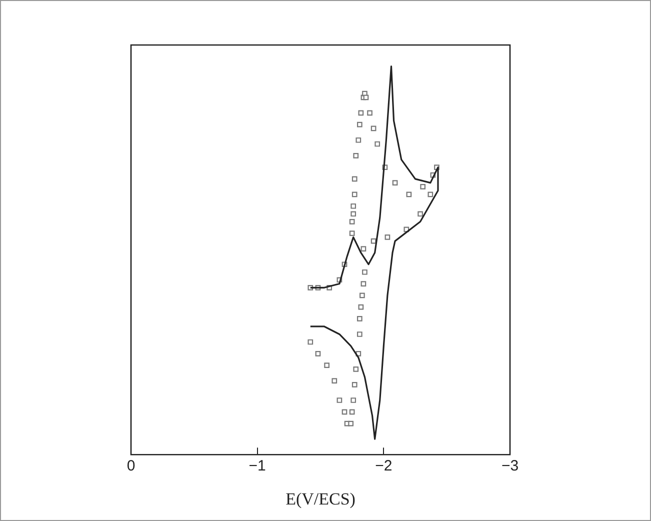 The image size is (651, 521). I want to click on x-axis-title: E(V/ECS), so click(321, 498).